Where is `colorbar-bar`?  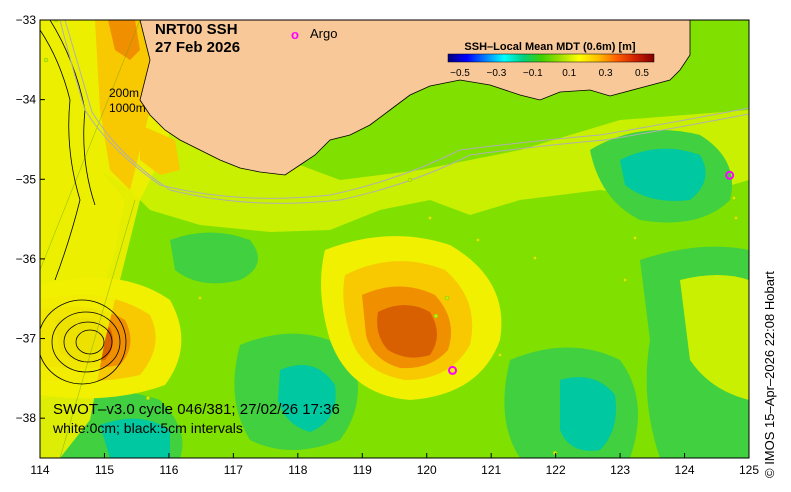
colorbar-bar is located at coordinates (551, 58).